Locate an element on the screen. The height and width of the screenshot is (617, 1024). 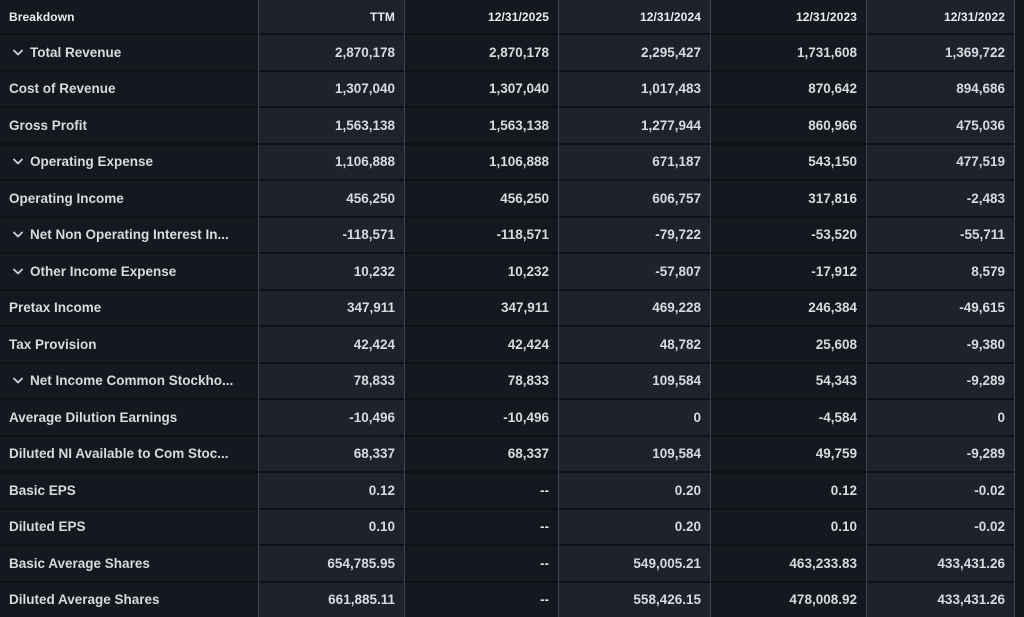
cell-2024: 2,295,427 is located at coordinates (634, 52).